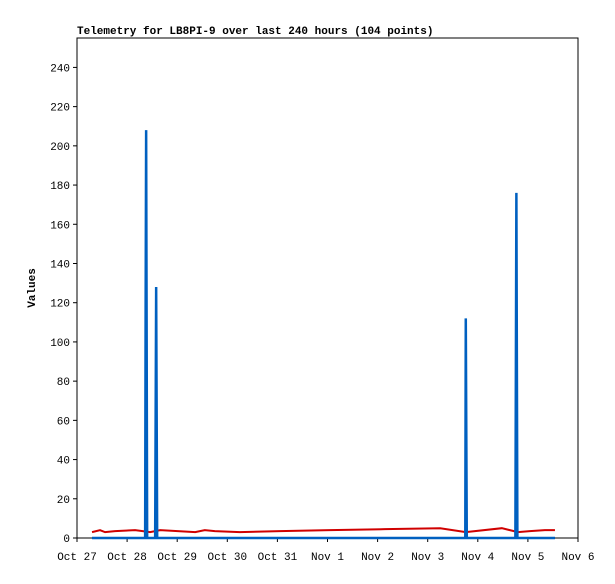 Image resolution: width=615 pixels, height=584 pixels. I want to click on y-tick-label: 20, so click(63, 501).